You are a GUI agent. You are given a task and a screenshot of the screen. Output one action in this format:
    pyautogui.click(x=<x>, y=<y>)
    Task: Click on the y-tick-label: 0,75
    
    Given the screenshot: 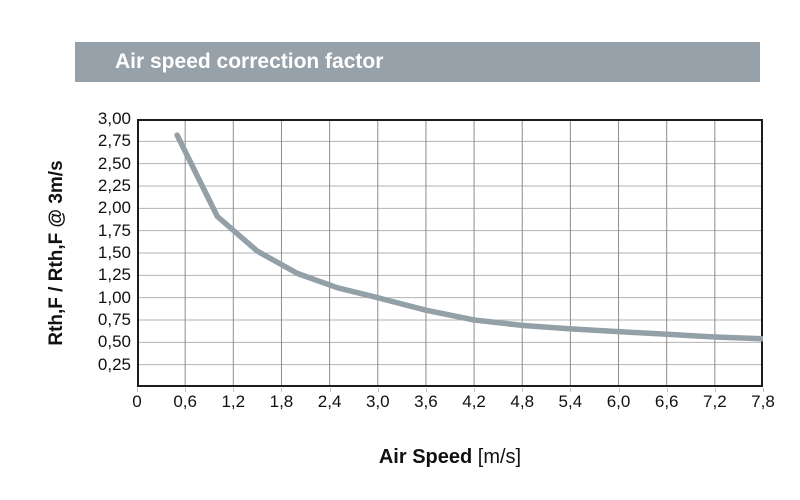 What is the action you would take?
    pyautogui.click(x=114, y=319)
    